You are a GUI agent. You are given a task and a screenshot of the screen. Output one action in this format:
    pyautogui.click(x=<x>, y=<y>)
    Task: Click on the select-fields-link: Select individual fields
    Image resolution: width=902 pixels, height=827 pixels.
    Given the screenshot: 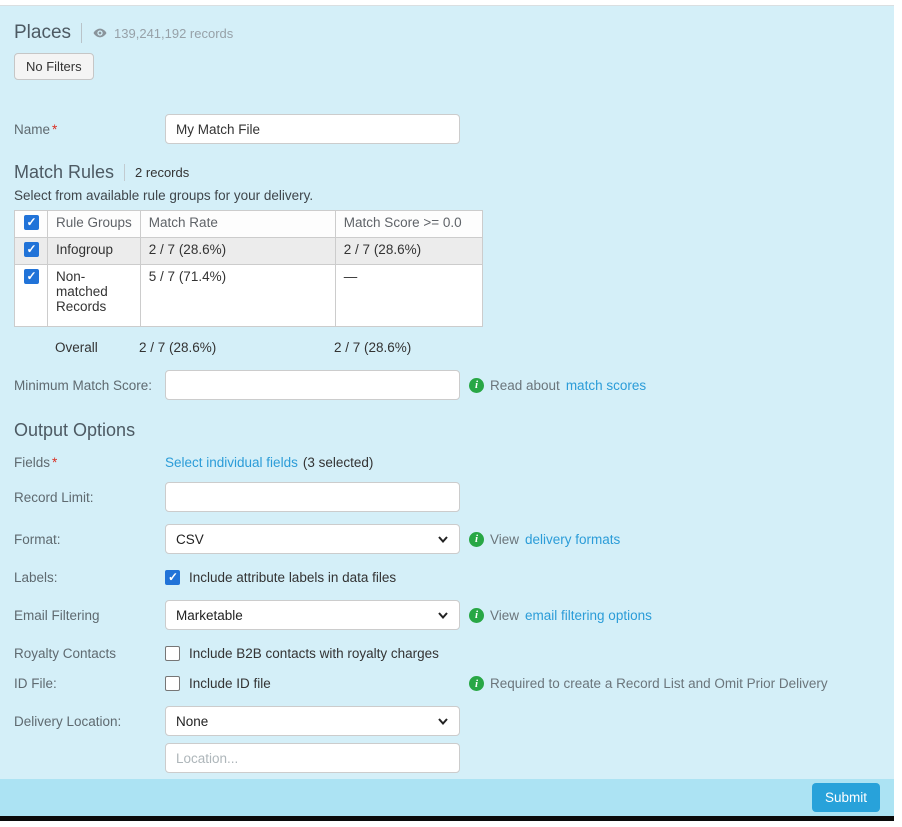 What is the action you would take?
    pyautogui.click(x=231, y=462)
    